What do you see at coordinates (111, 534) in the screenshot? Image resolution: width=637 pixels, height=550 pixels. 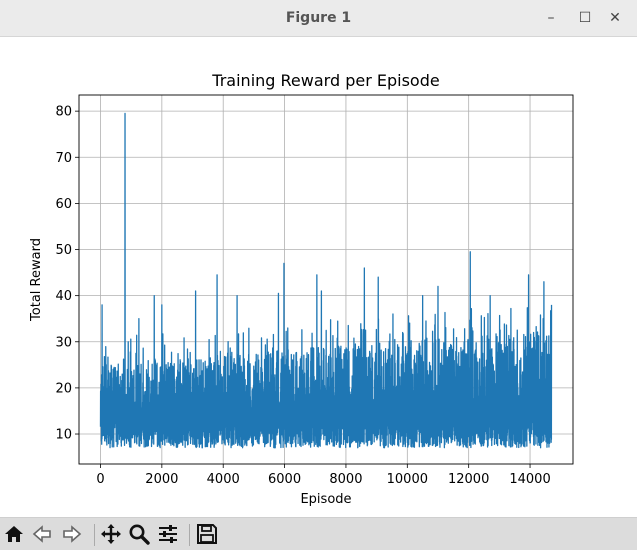 I see `pan-icon` at bounding box center [111, 534].